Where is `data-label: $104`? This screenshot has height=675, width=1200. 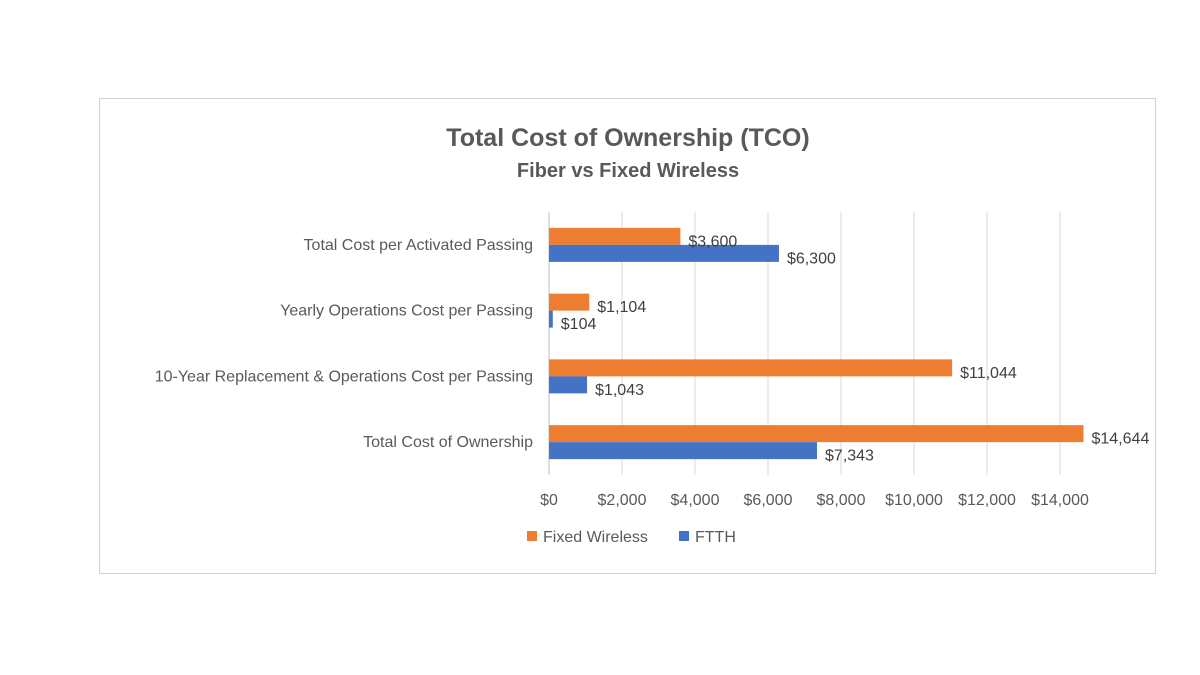 data-label: $104 is located at coordinates (579, 324).